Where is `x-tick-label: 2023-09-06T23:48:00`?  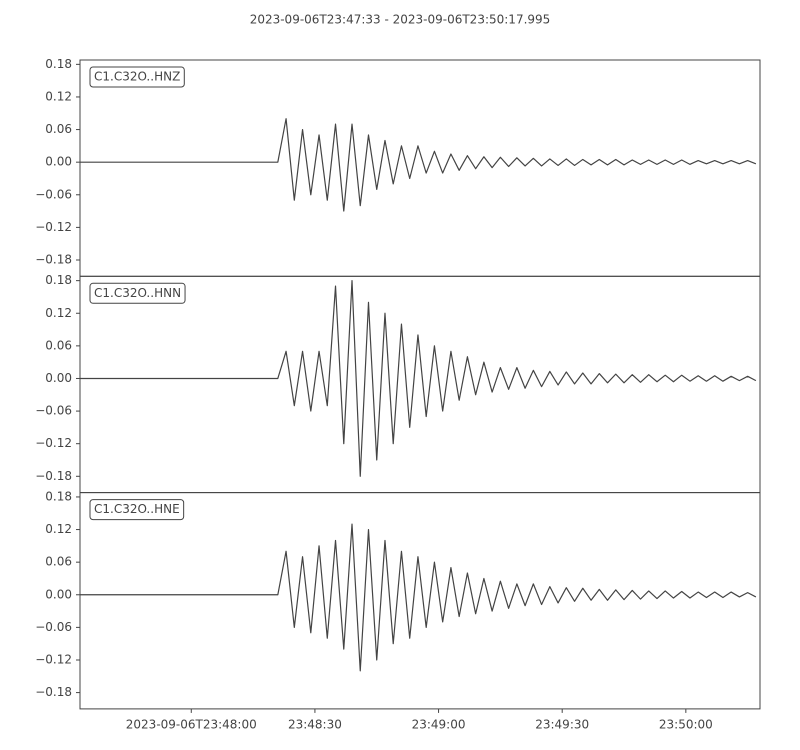 x-tick-label: 2023-09-06T23:48:00 is located at coordinates (191, 724).